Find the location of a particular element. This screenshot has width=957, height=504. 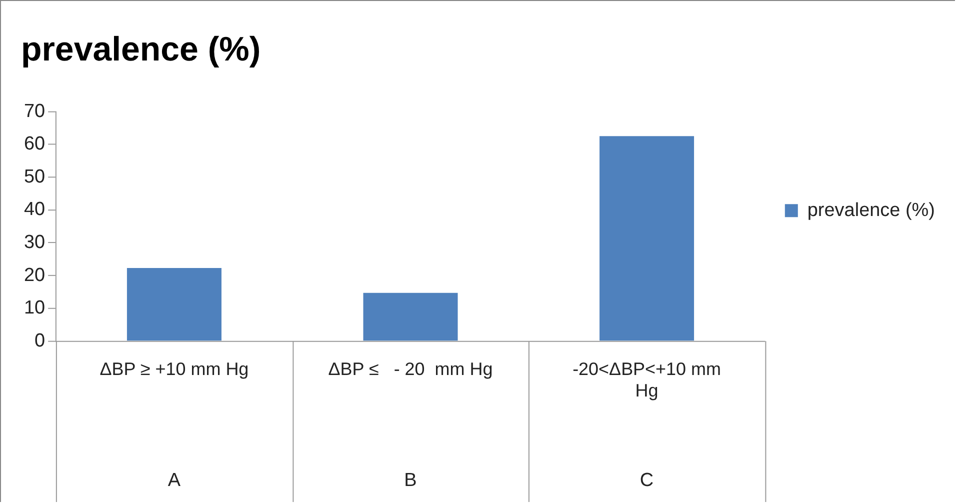

x-tick-label: ΔBP ≤ - 20 mm Hg is located at coordinates (410, 368).